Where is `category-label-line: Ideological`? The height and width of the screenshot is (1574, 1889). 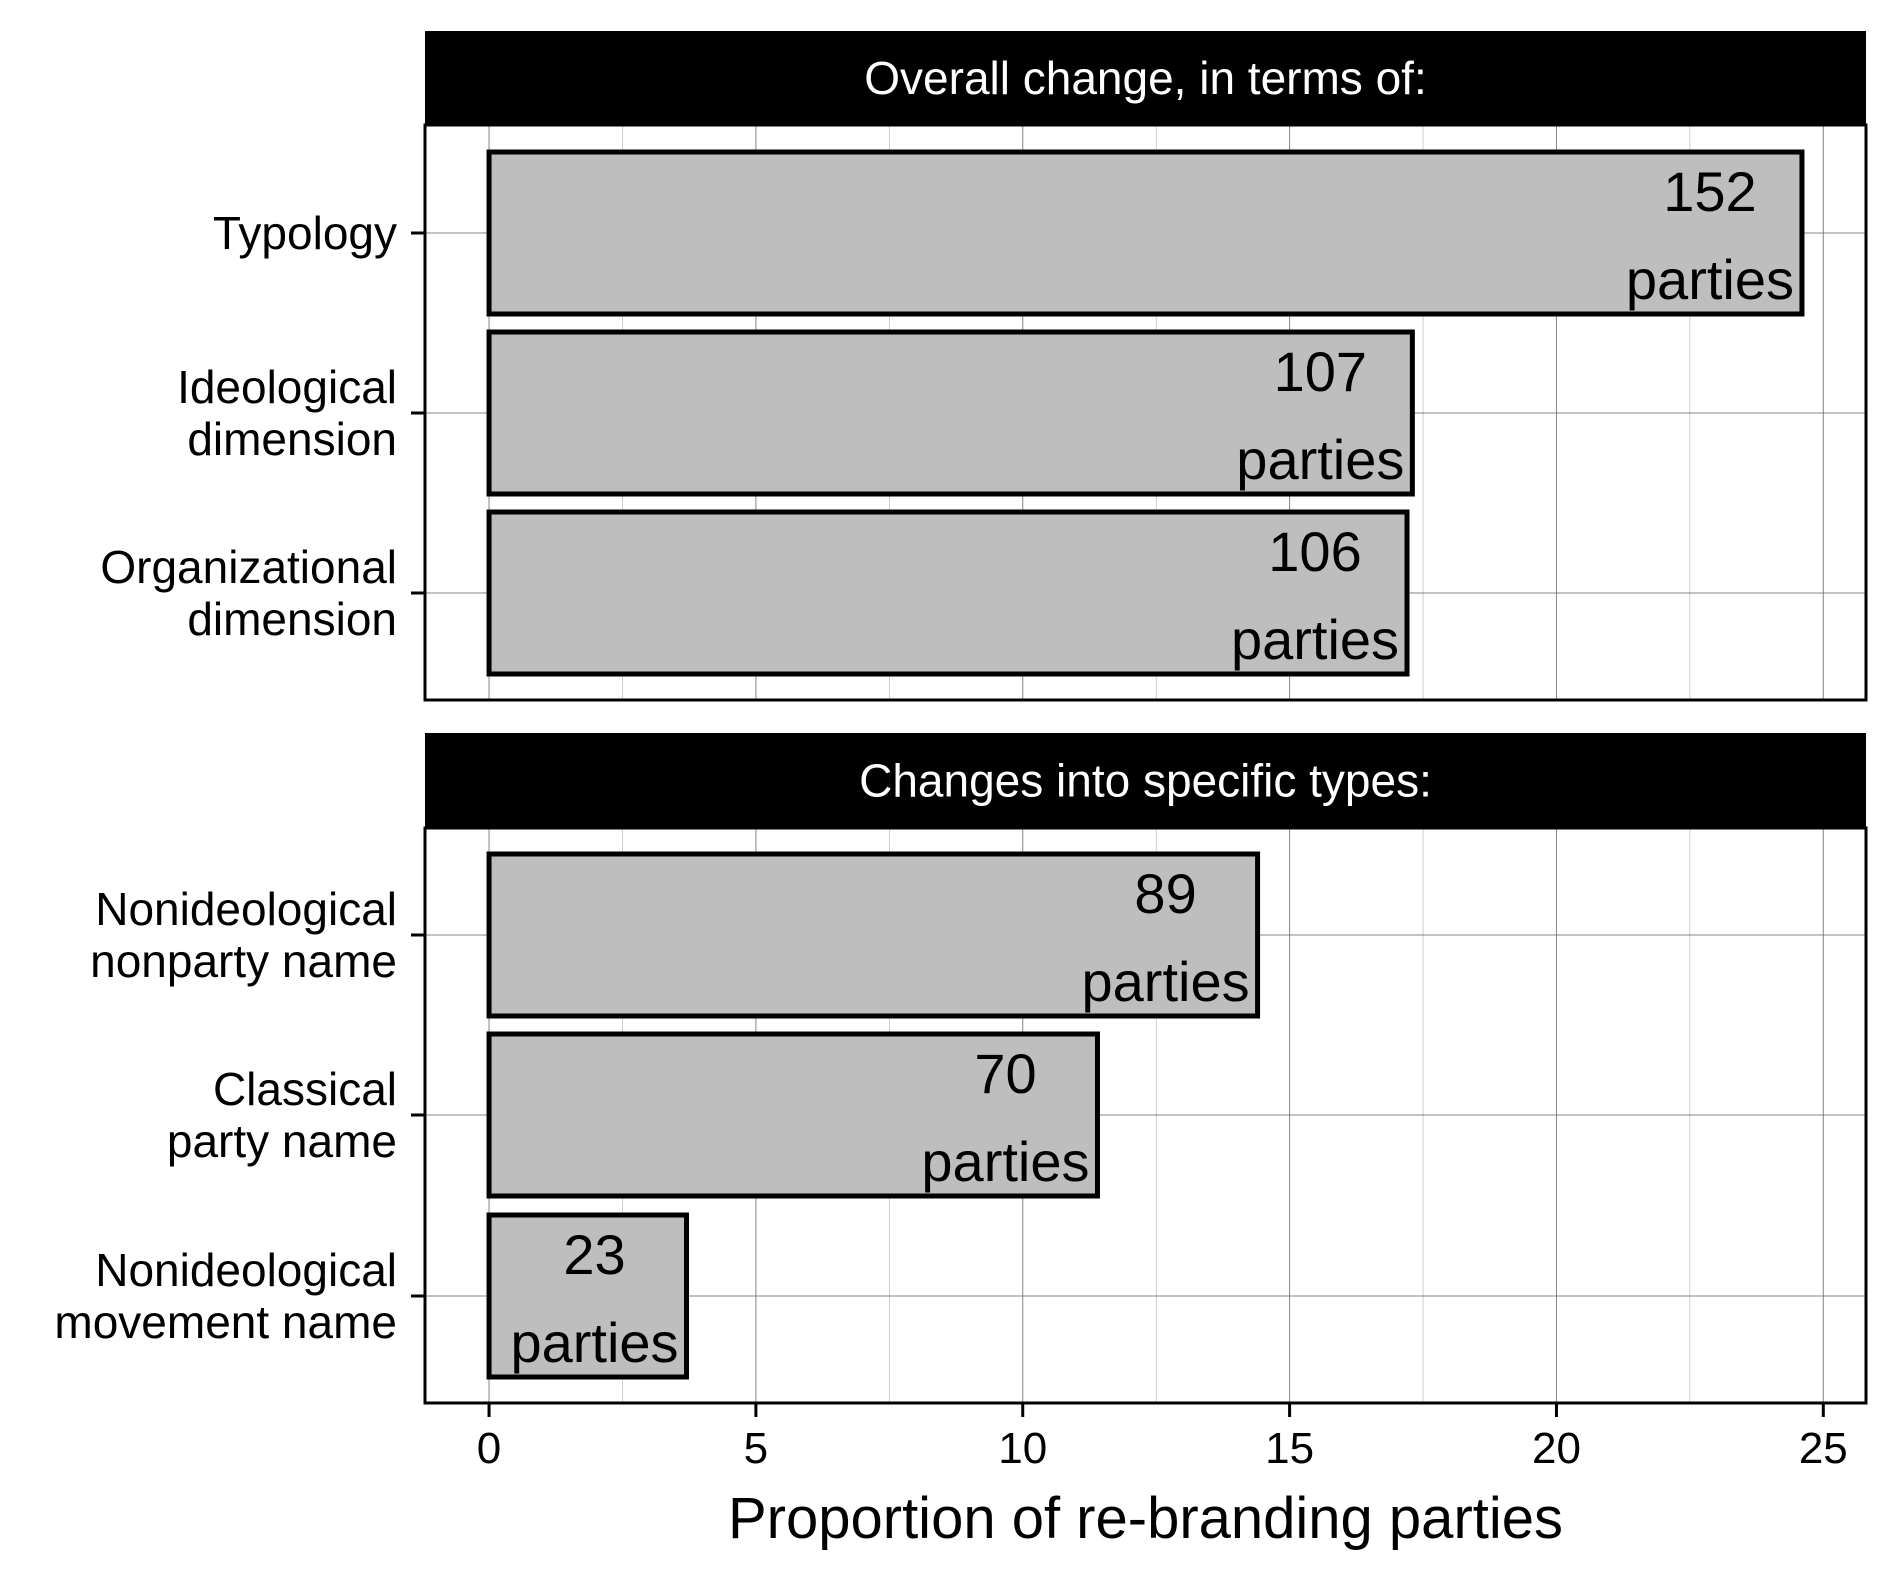
category-label-line: Ideological is located at coordinates (287, 387).